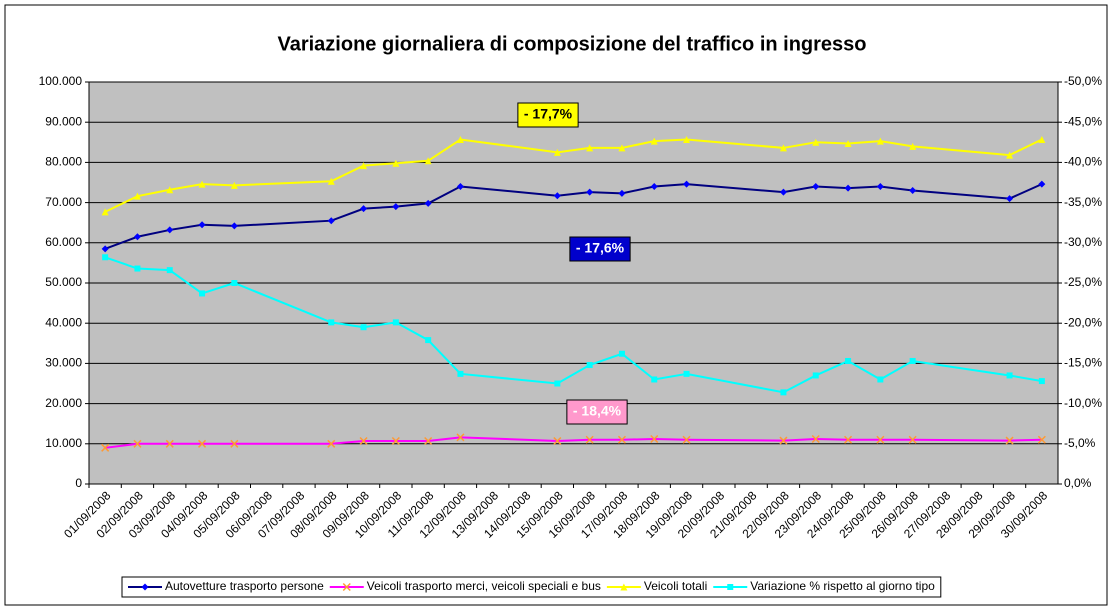 The image size is (1112, 606). What do you see at coordinates (1083, 282) in the screenshot?
I see `y2-tick-label: -25,0%` at bounding box center [1083, 282].